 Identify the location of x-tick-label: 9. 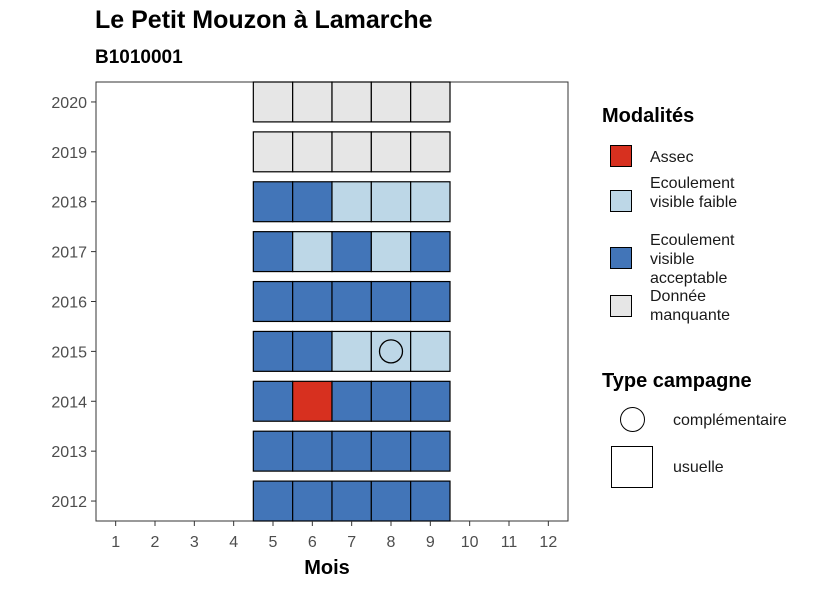
(430, 542).